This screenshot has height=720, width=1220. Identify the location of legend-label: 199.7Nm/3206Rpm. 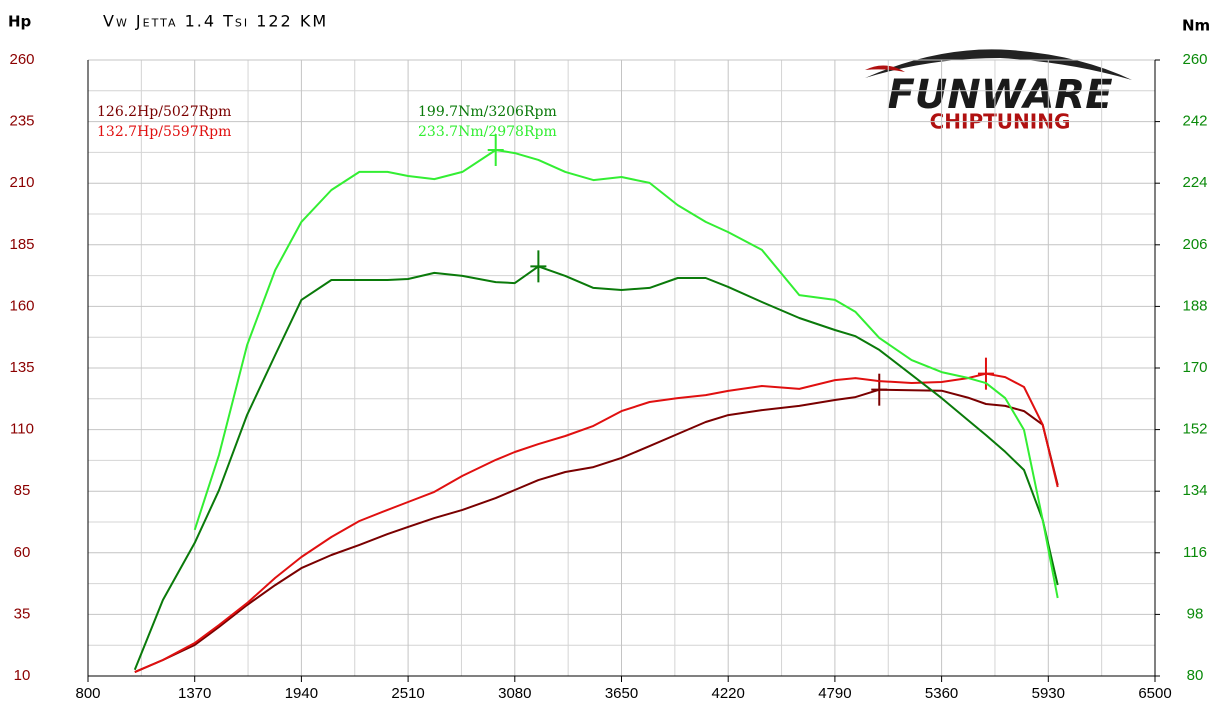
(487, 112).